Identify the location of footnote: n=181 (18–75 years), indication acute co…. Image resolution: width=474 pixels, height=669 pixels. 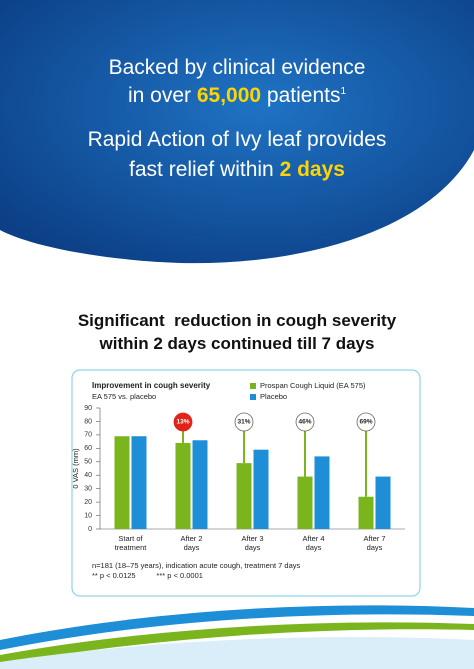
(196, 565).